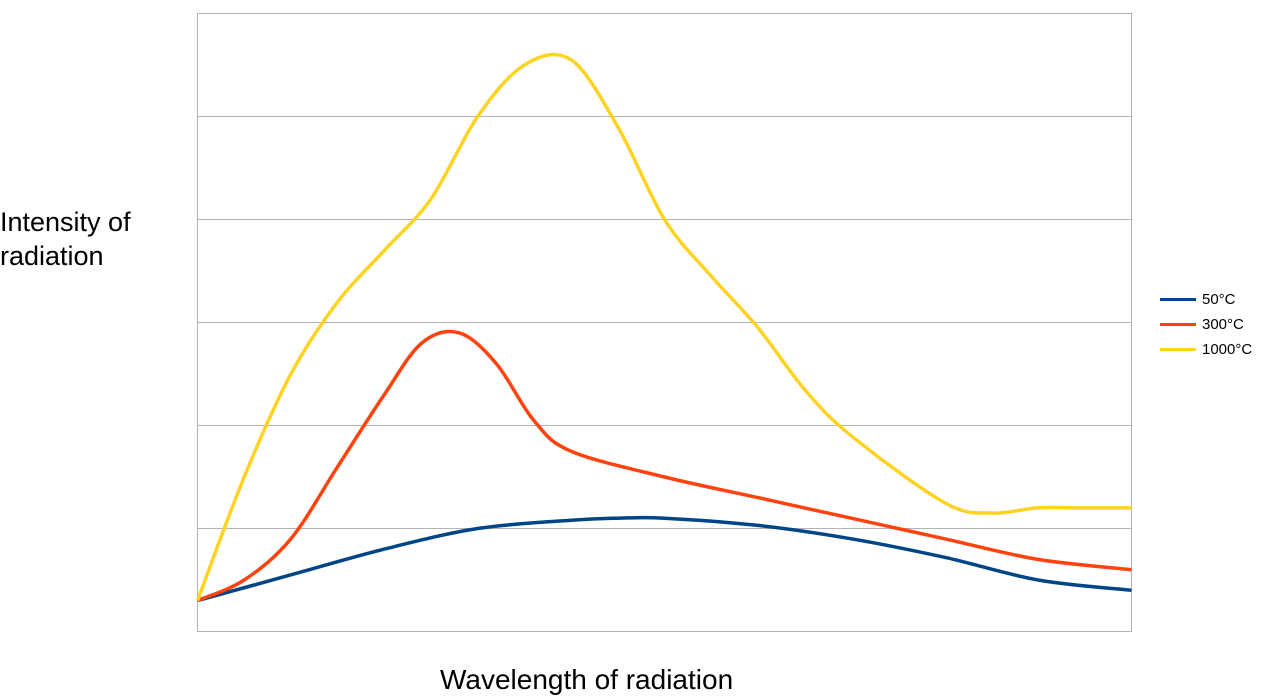  Describe the element at coordinates (1223, 324) in the screenshot. I see `legend-label: 300°C` at that location.